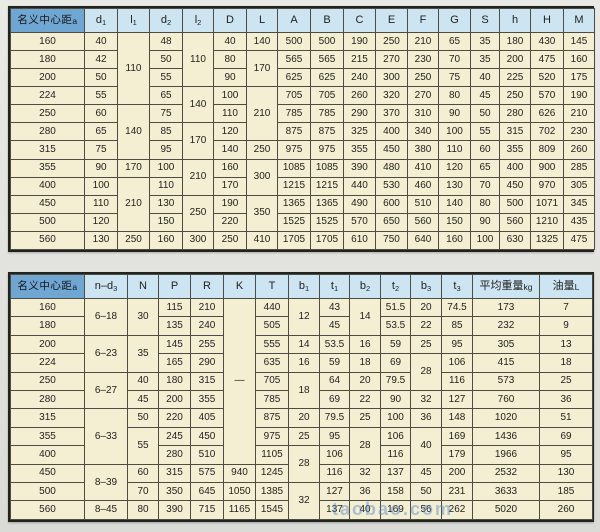 This screenshot has height=532, width=600. I want to click on row-header-cell: 180, so click(47, 60).